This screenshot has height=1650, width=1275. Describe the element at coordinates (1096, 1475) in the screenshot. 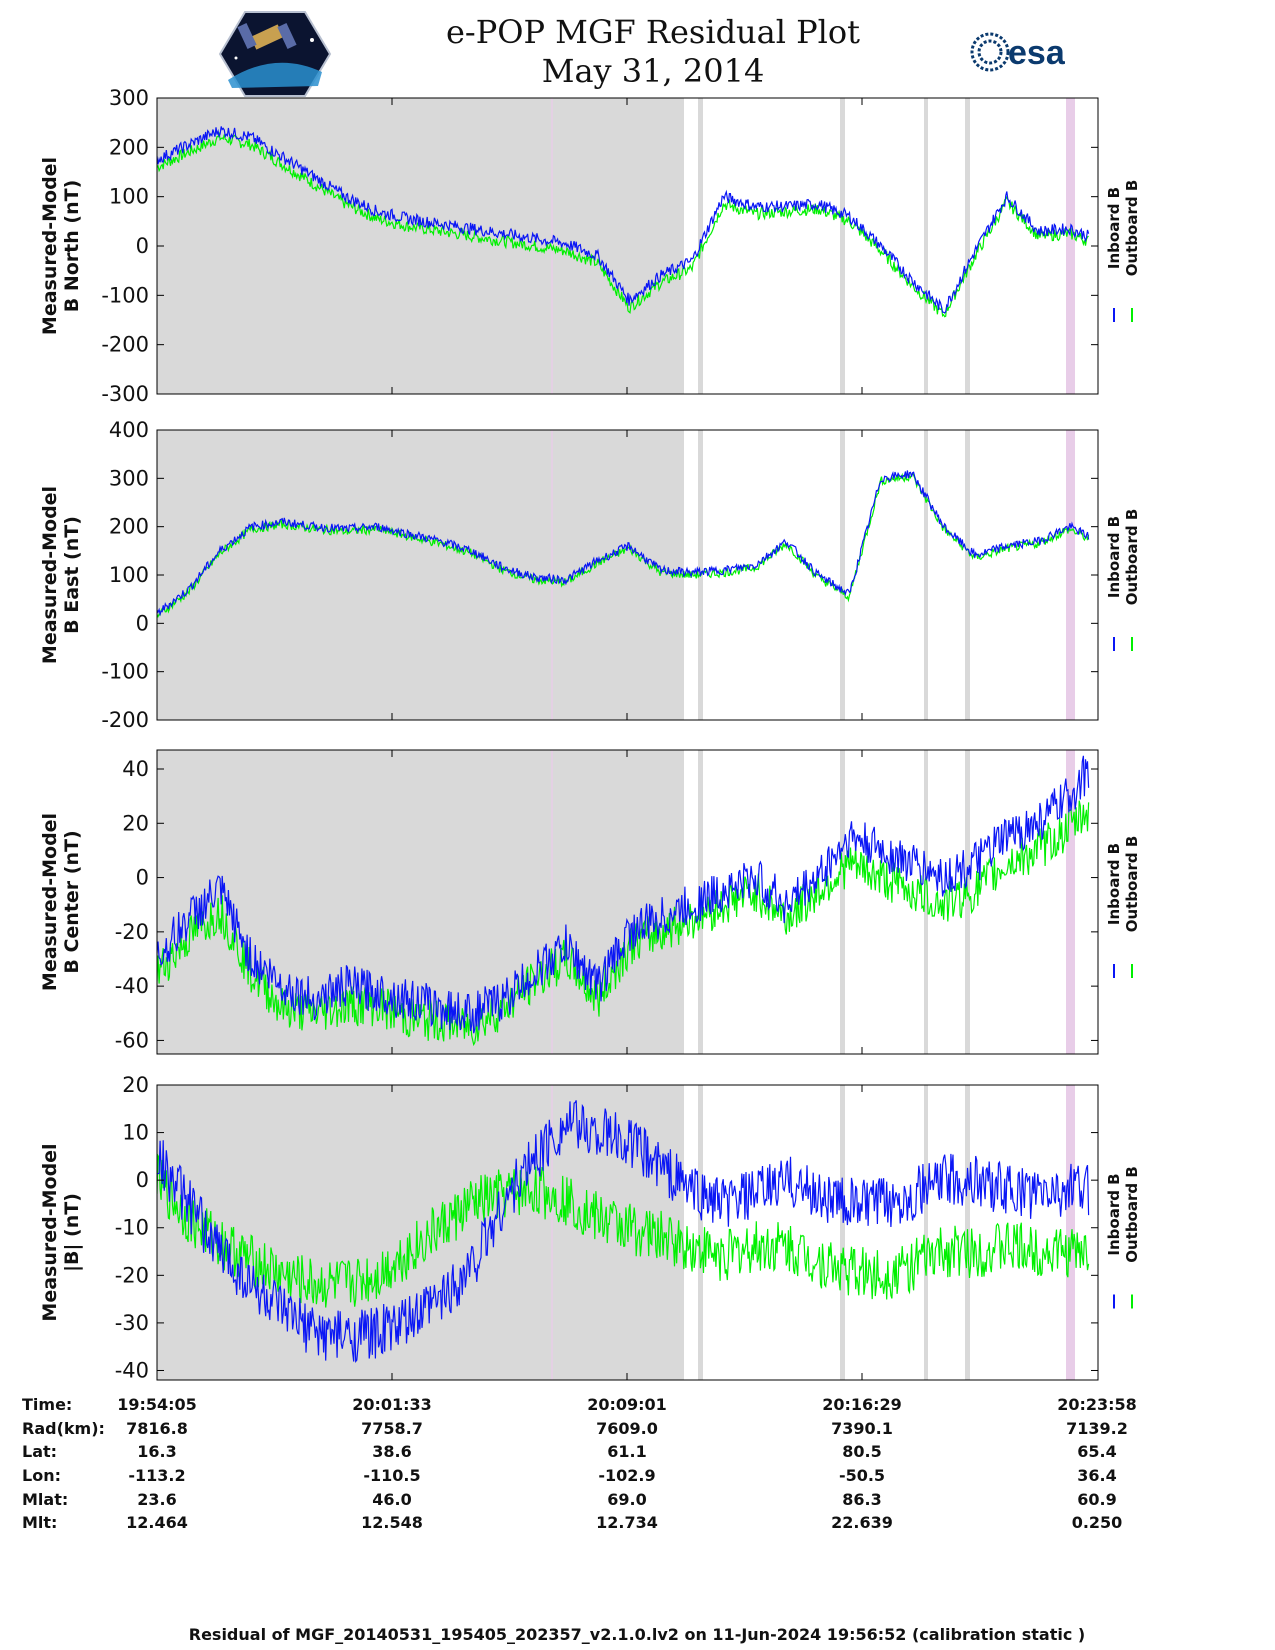

I see `table-cell: 36.4` at that location.